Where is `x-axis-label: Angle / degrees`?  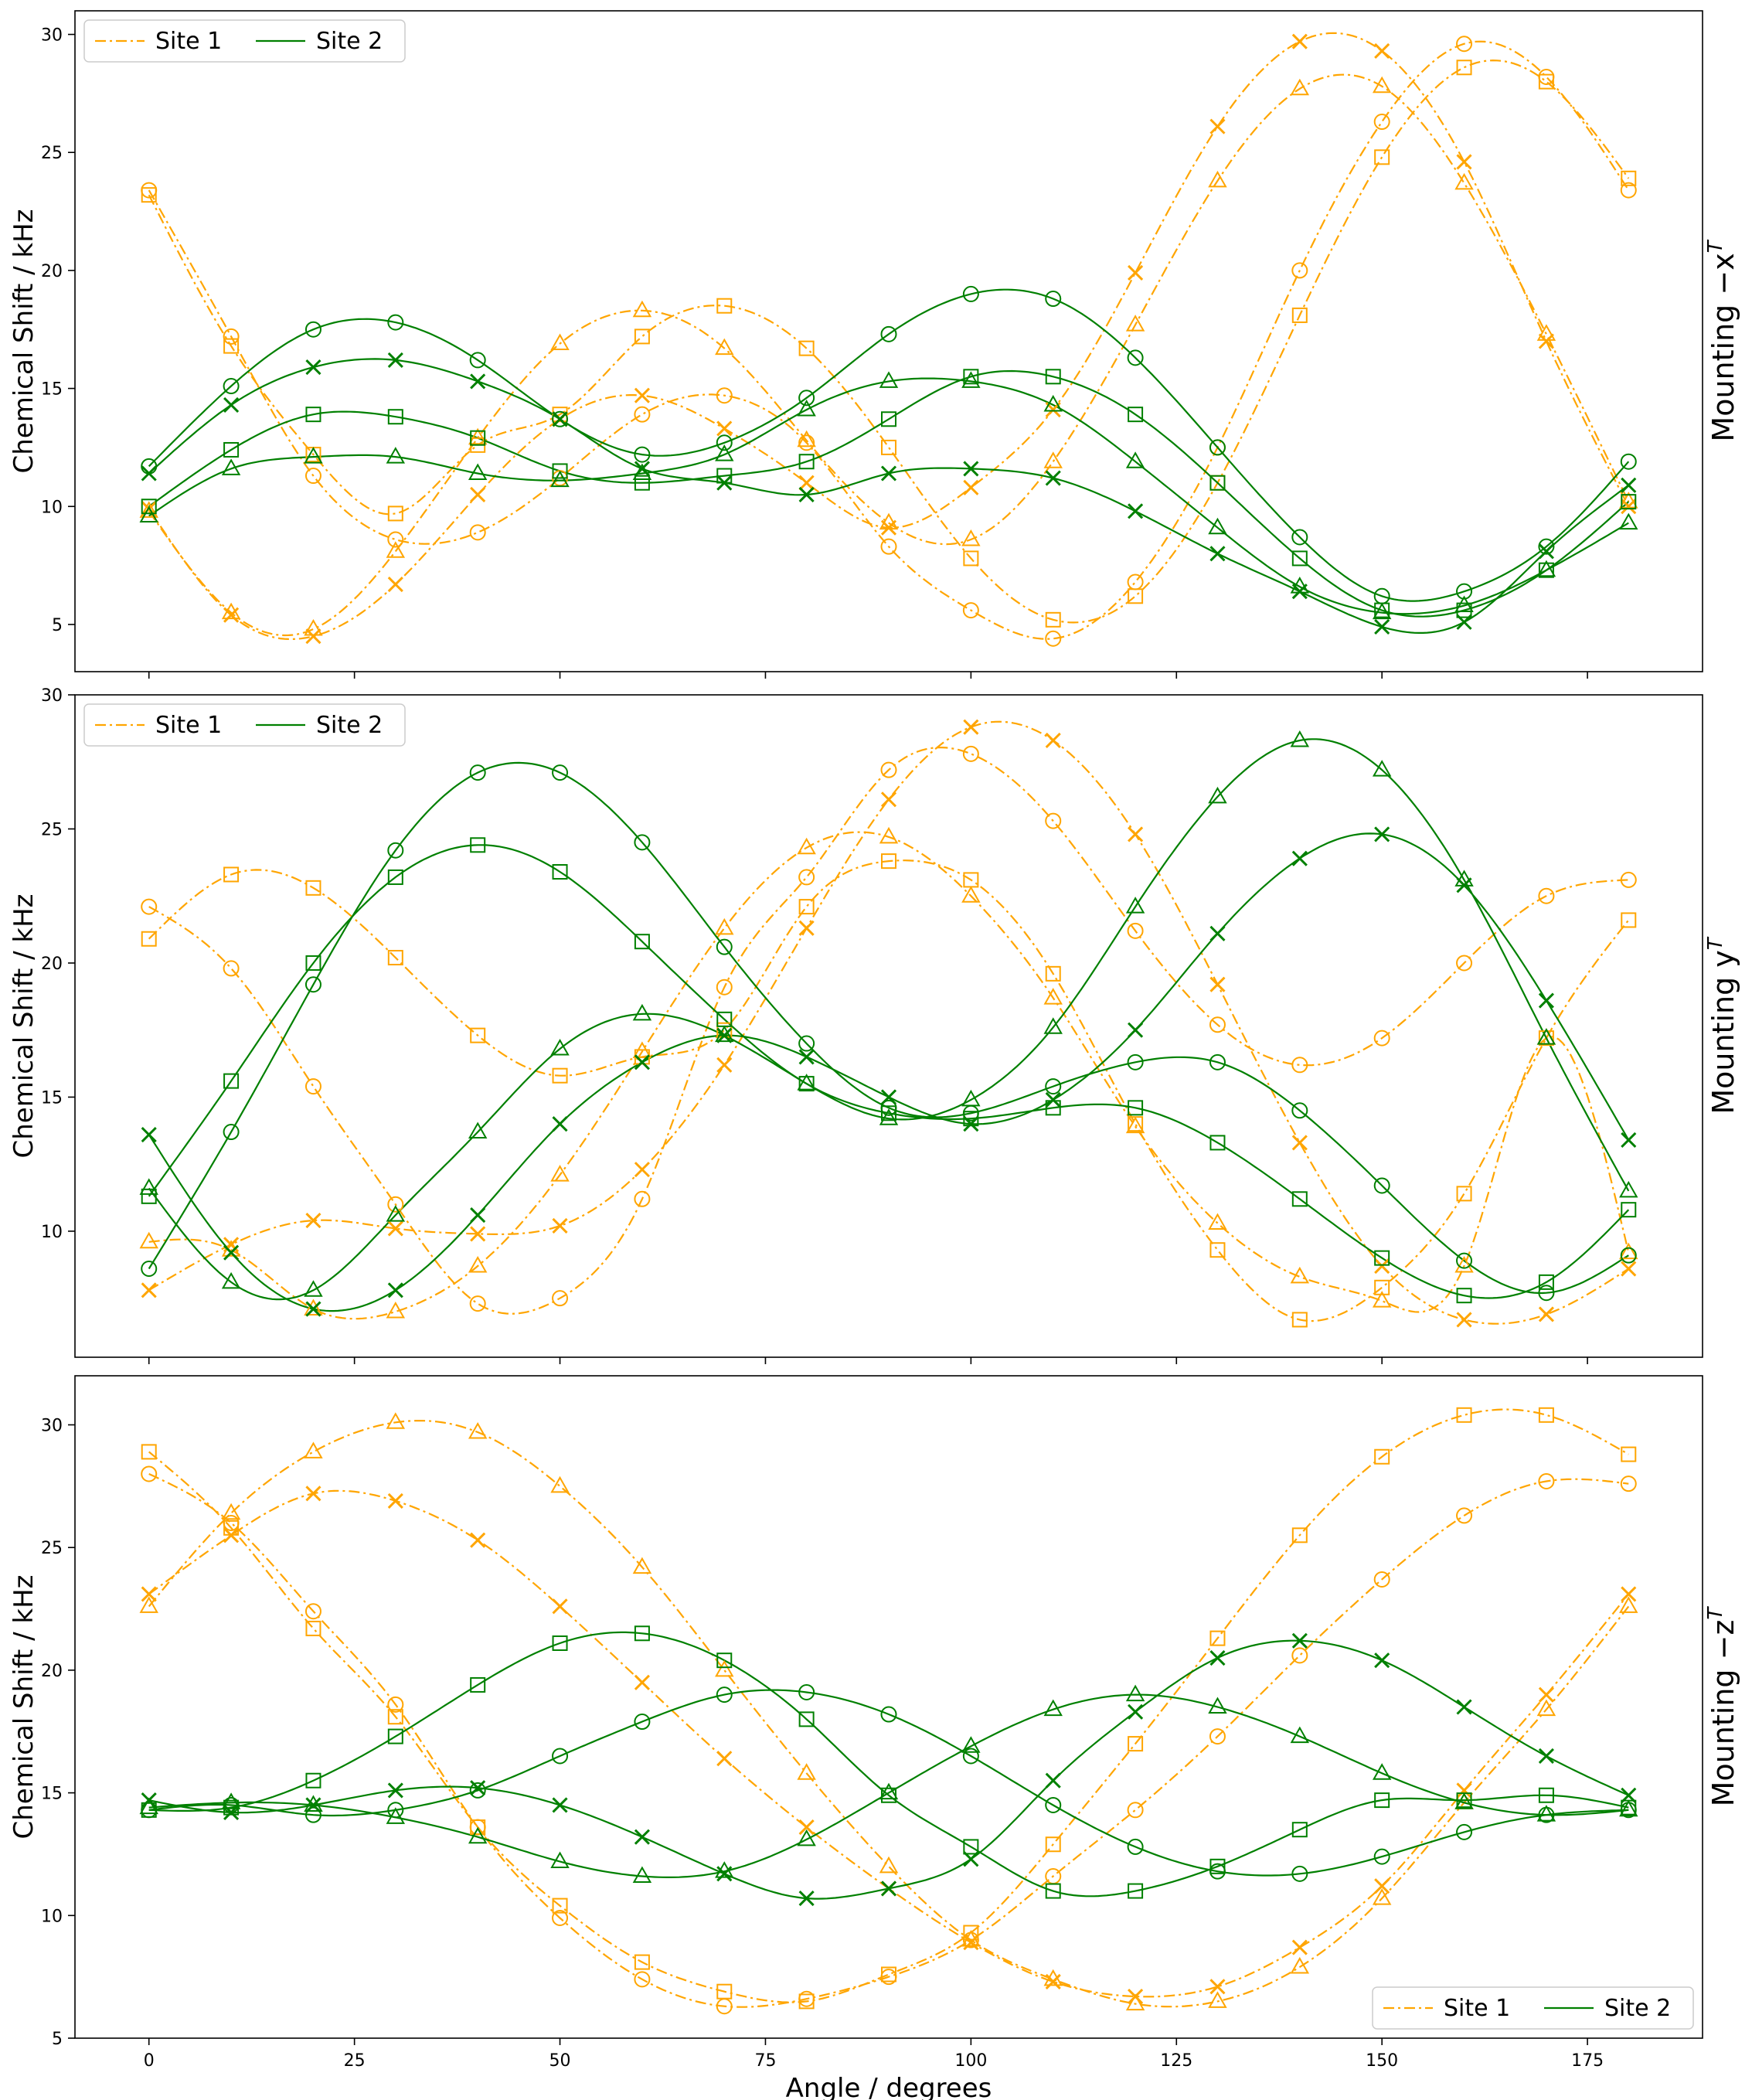 x-axis-label: Angle / degrees is located at coordinates (889, 2086).